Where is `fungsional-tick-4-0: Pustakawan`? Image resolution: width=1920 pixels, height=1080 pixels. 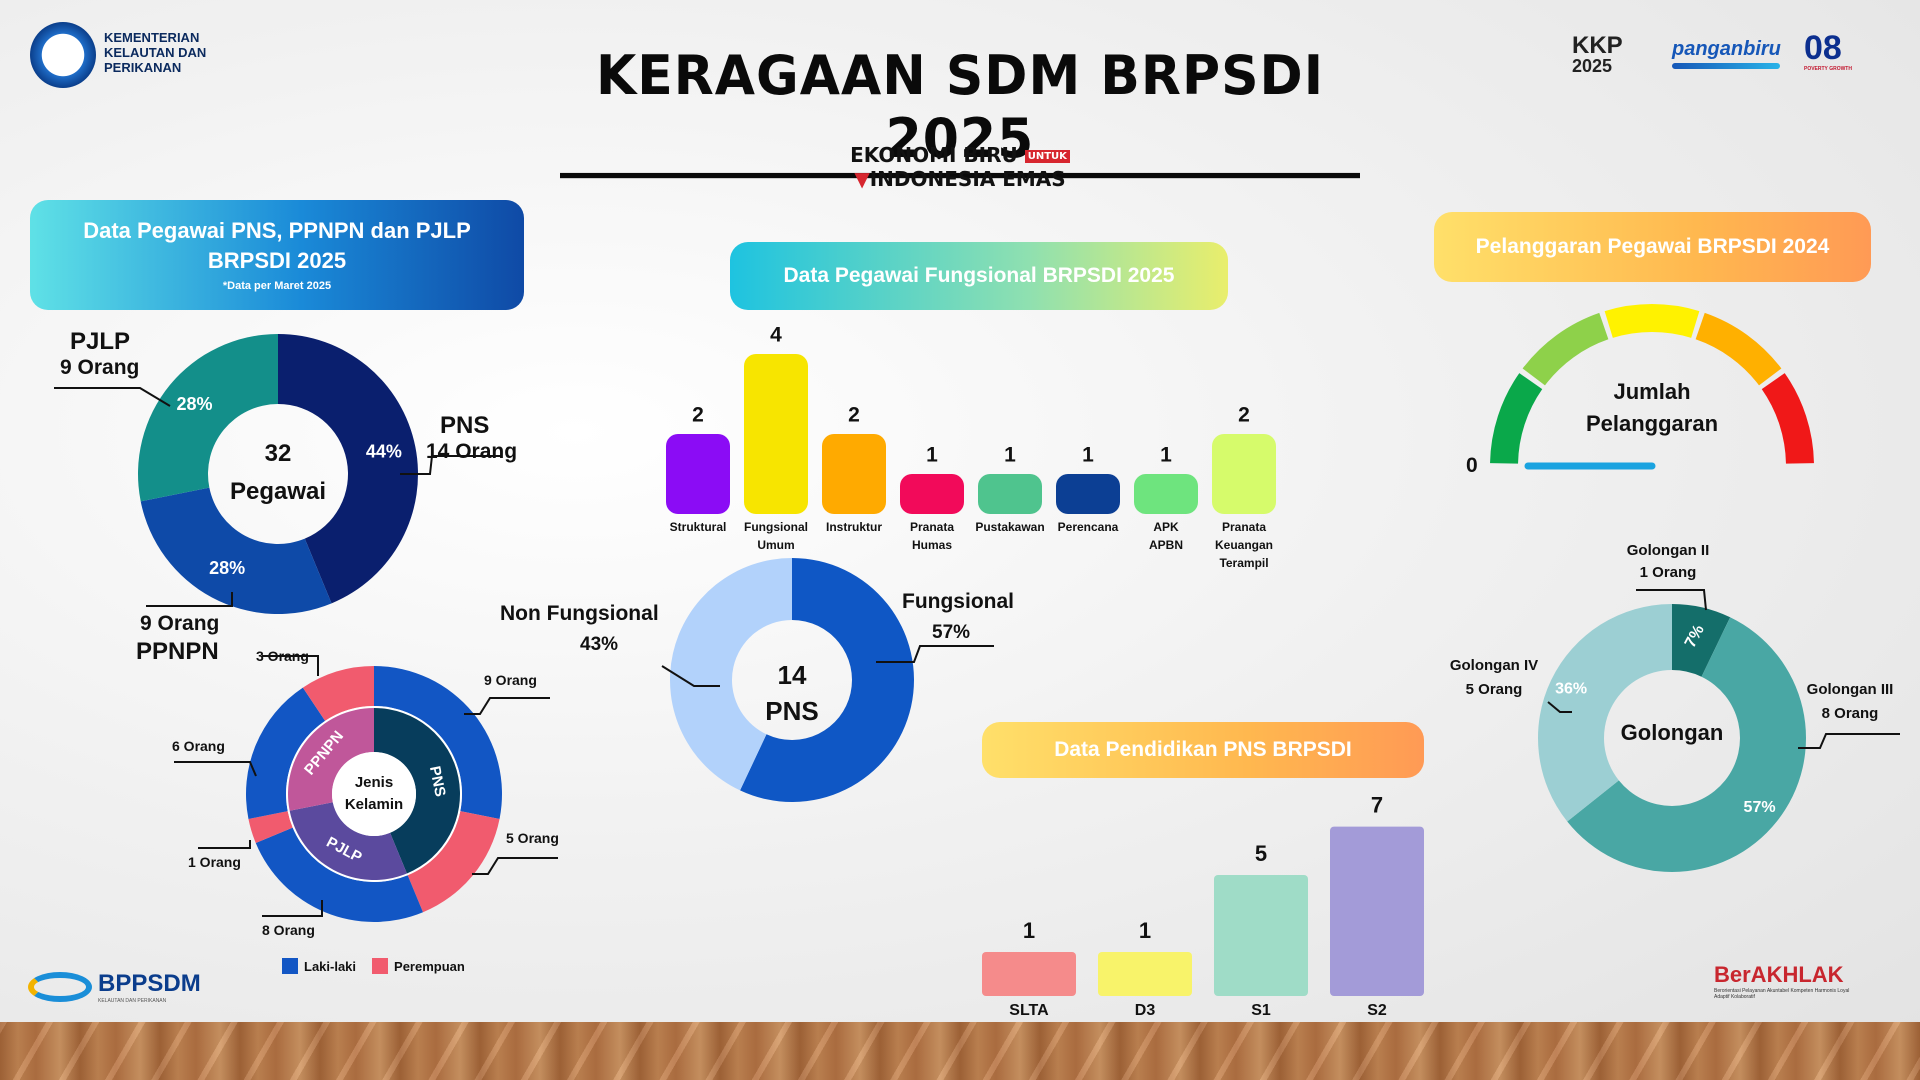 fungsional-tick-4-0: Pustakawan is located at coordinates (1009, 527).